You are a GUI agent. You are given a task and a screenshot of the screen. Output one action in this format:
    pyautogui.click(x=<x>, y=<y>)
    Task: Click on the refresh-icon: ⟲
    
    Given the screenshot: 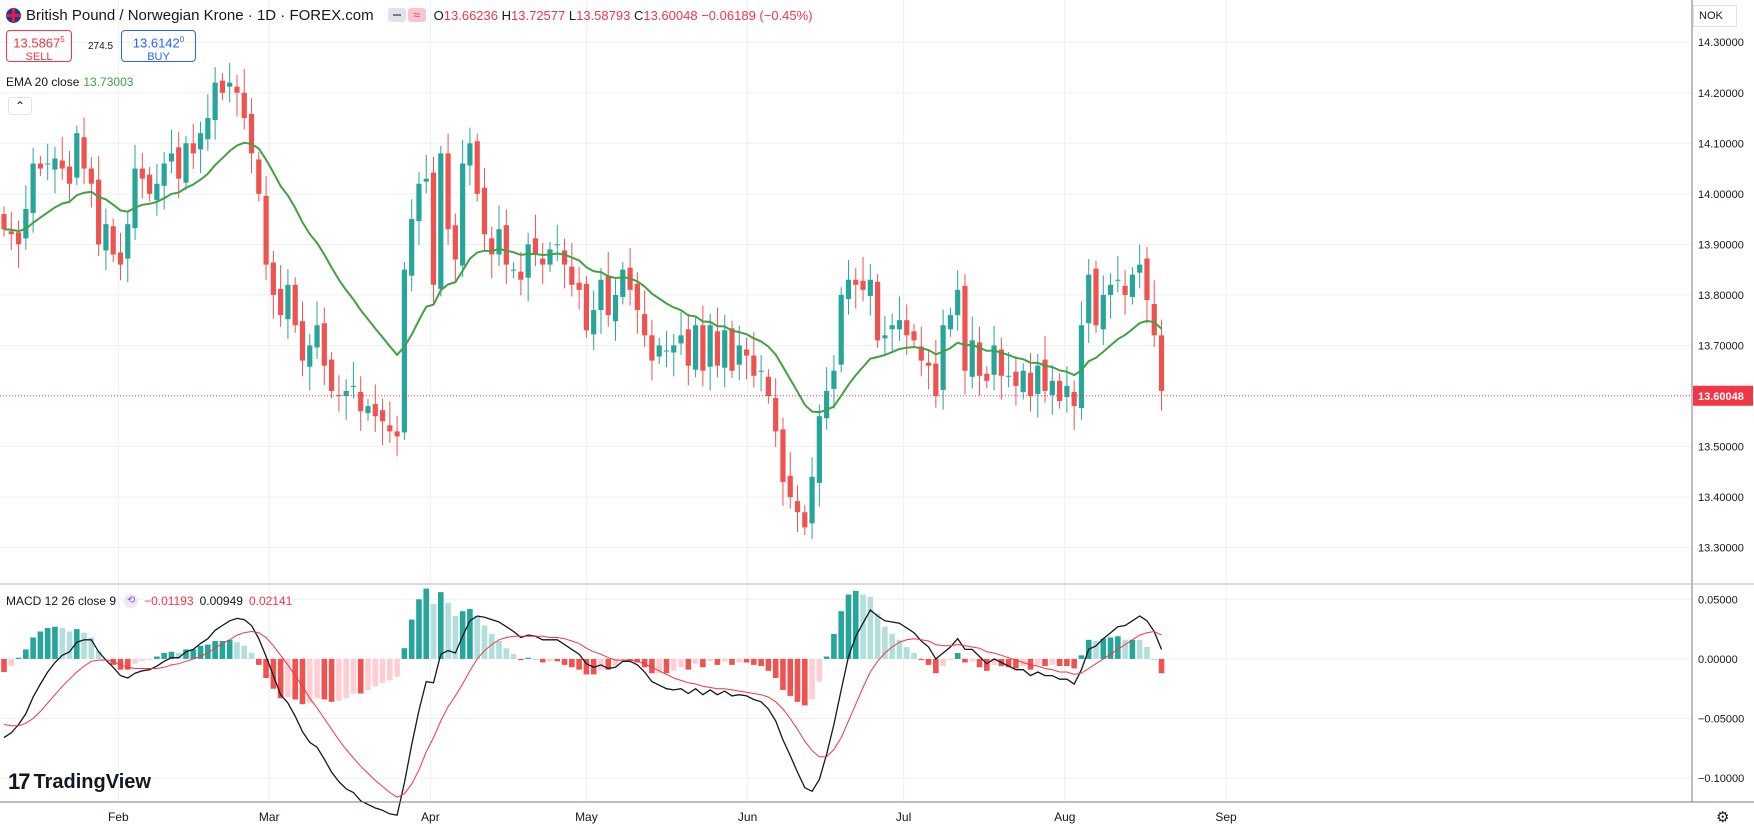 What is the action you would take?
    pyautogui.click(x=131, y=601)
    